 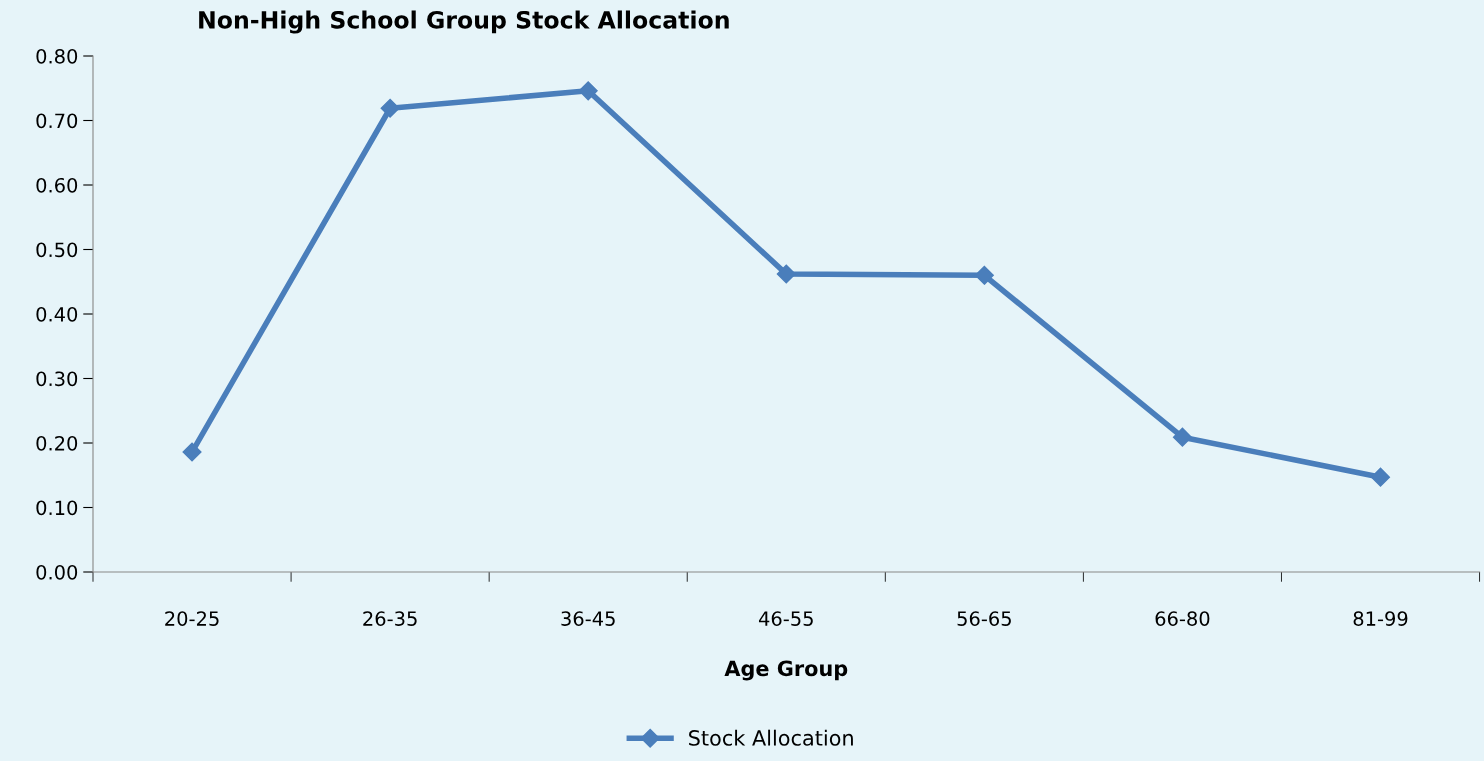 I want to click on x-tick-label: 26-35, so click(x=390, y=618).